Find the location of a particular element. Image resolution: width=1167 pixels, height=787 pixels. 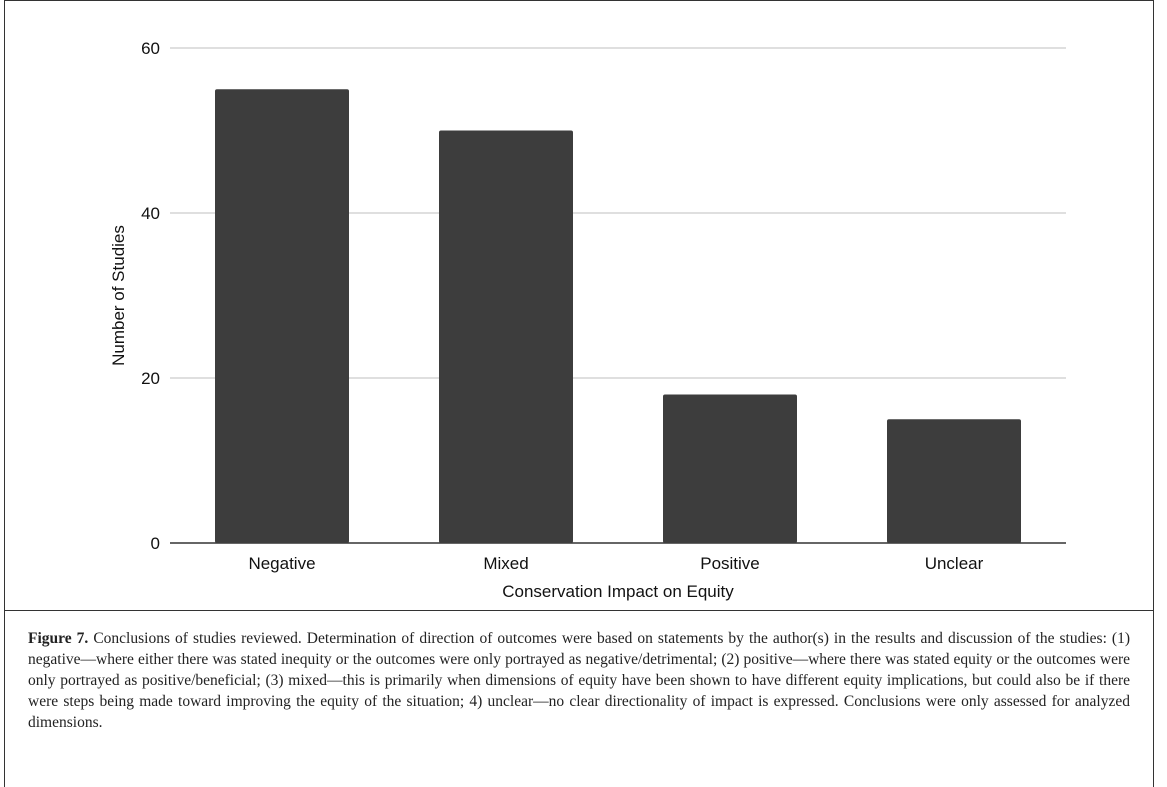

y-tick-label: 0 is located at coordinates (155, 543).